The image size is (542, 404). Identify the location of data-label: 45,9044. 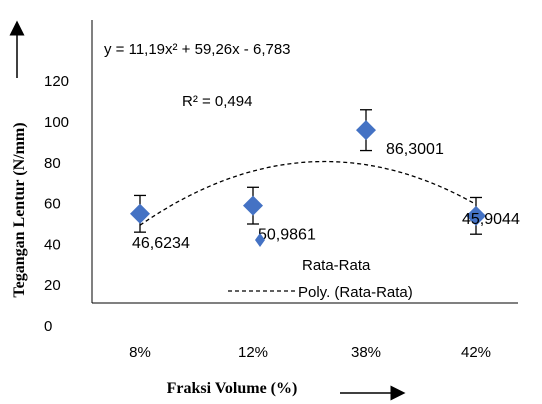
(491, 219).